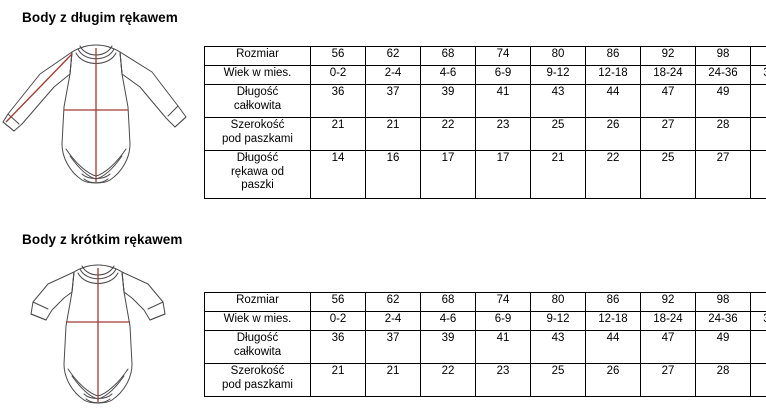  I want to click on cell-value: 44, so click(613, 101).